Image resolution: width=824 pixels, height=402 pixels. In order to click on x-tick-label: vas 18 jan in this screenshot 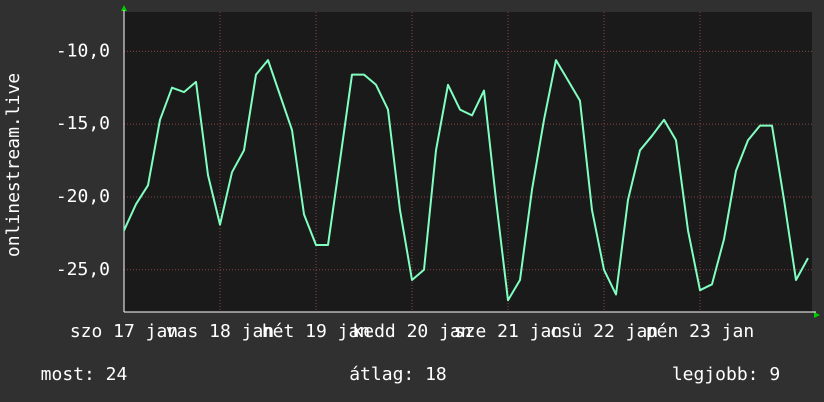, I will do `click(220, 331)`.